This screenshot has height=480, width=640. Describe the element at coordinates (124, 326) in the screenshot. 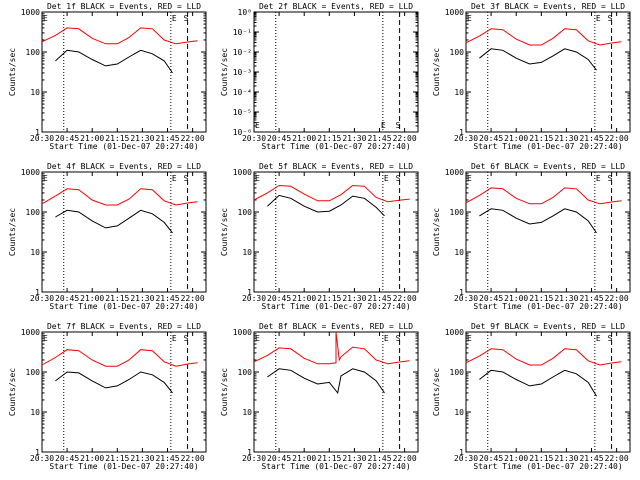

I see `plot-title: Det 7f BLACK = Events, RED = LLD` at that location.